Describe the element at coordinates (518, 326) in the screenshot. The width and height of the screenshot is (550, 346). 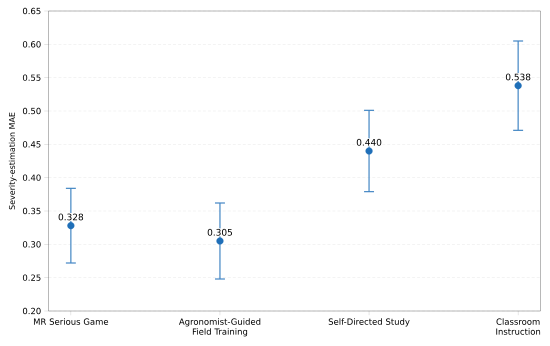
I see `x-tick-label: Classroom Instruction` at that location.